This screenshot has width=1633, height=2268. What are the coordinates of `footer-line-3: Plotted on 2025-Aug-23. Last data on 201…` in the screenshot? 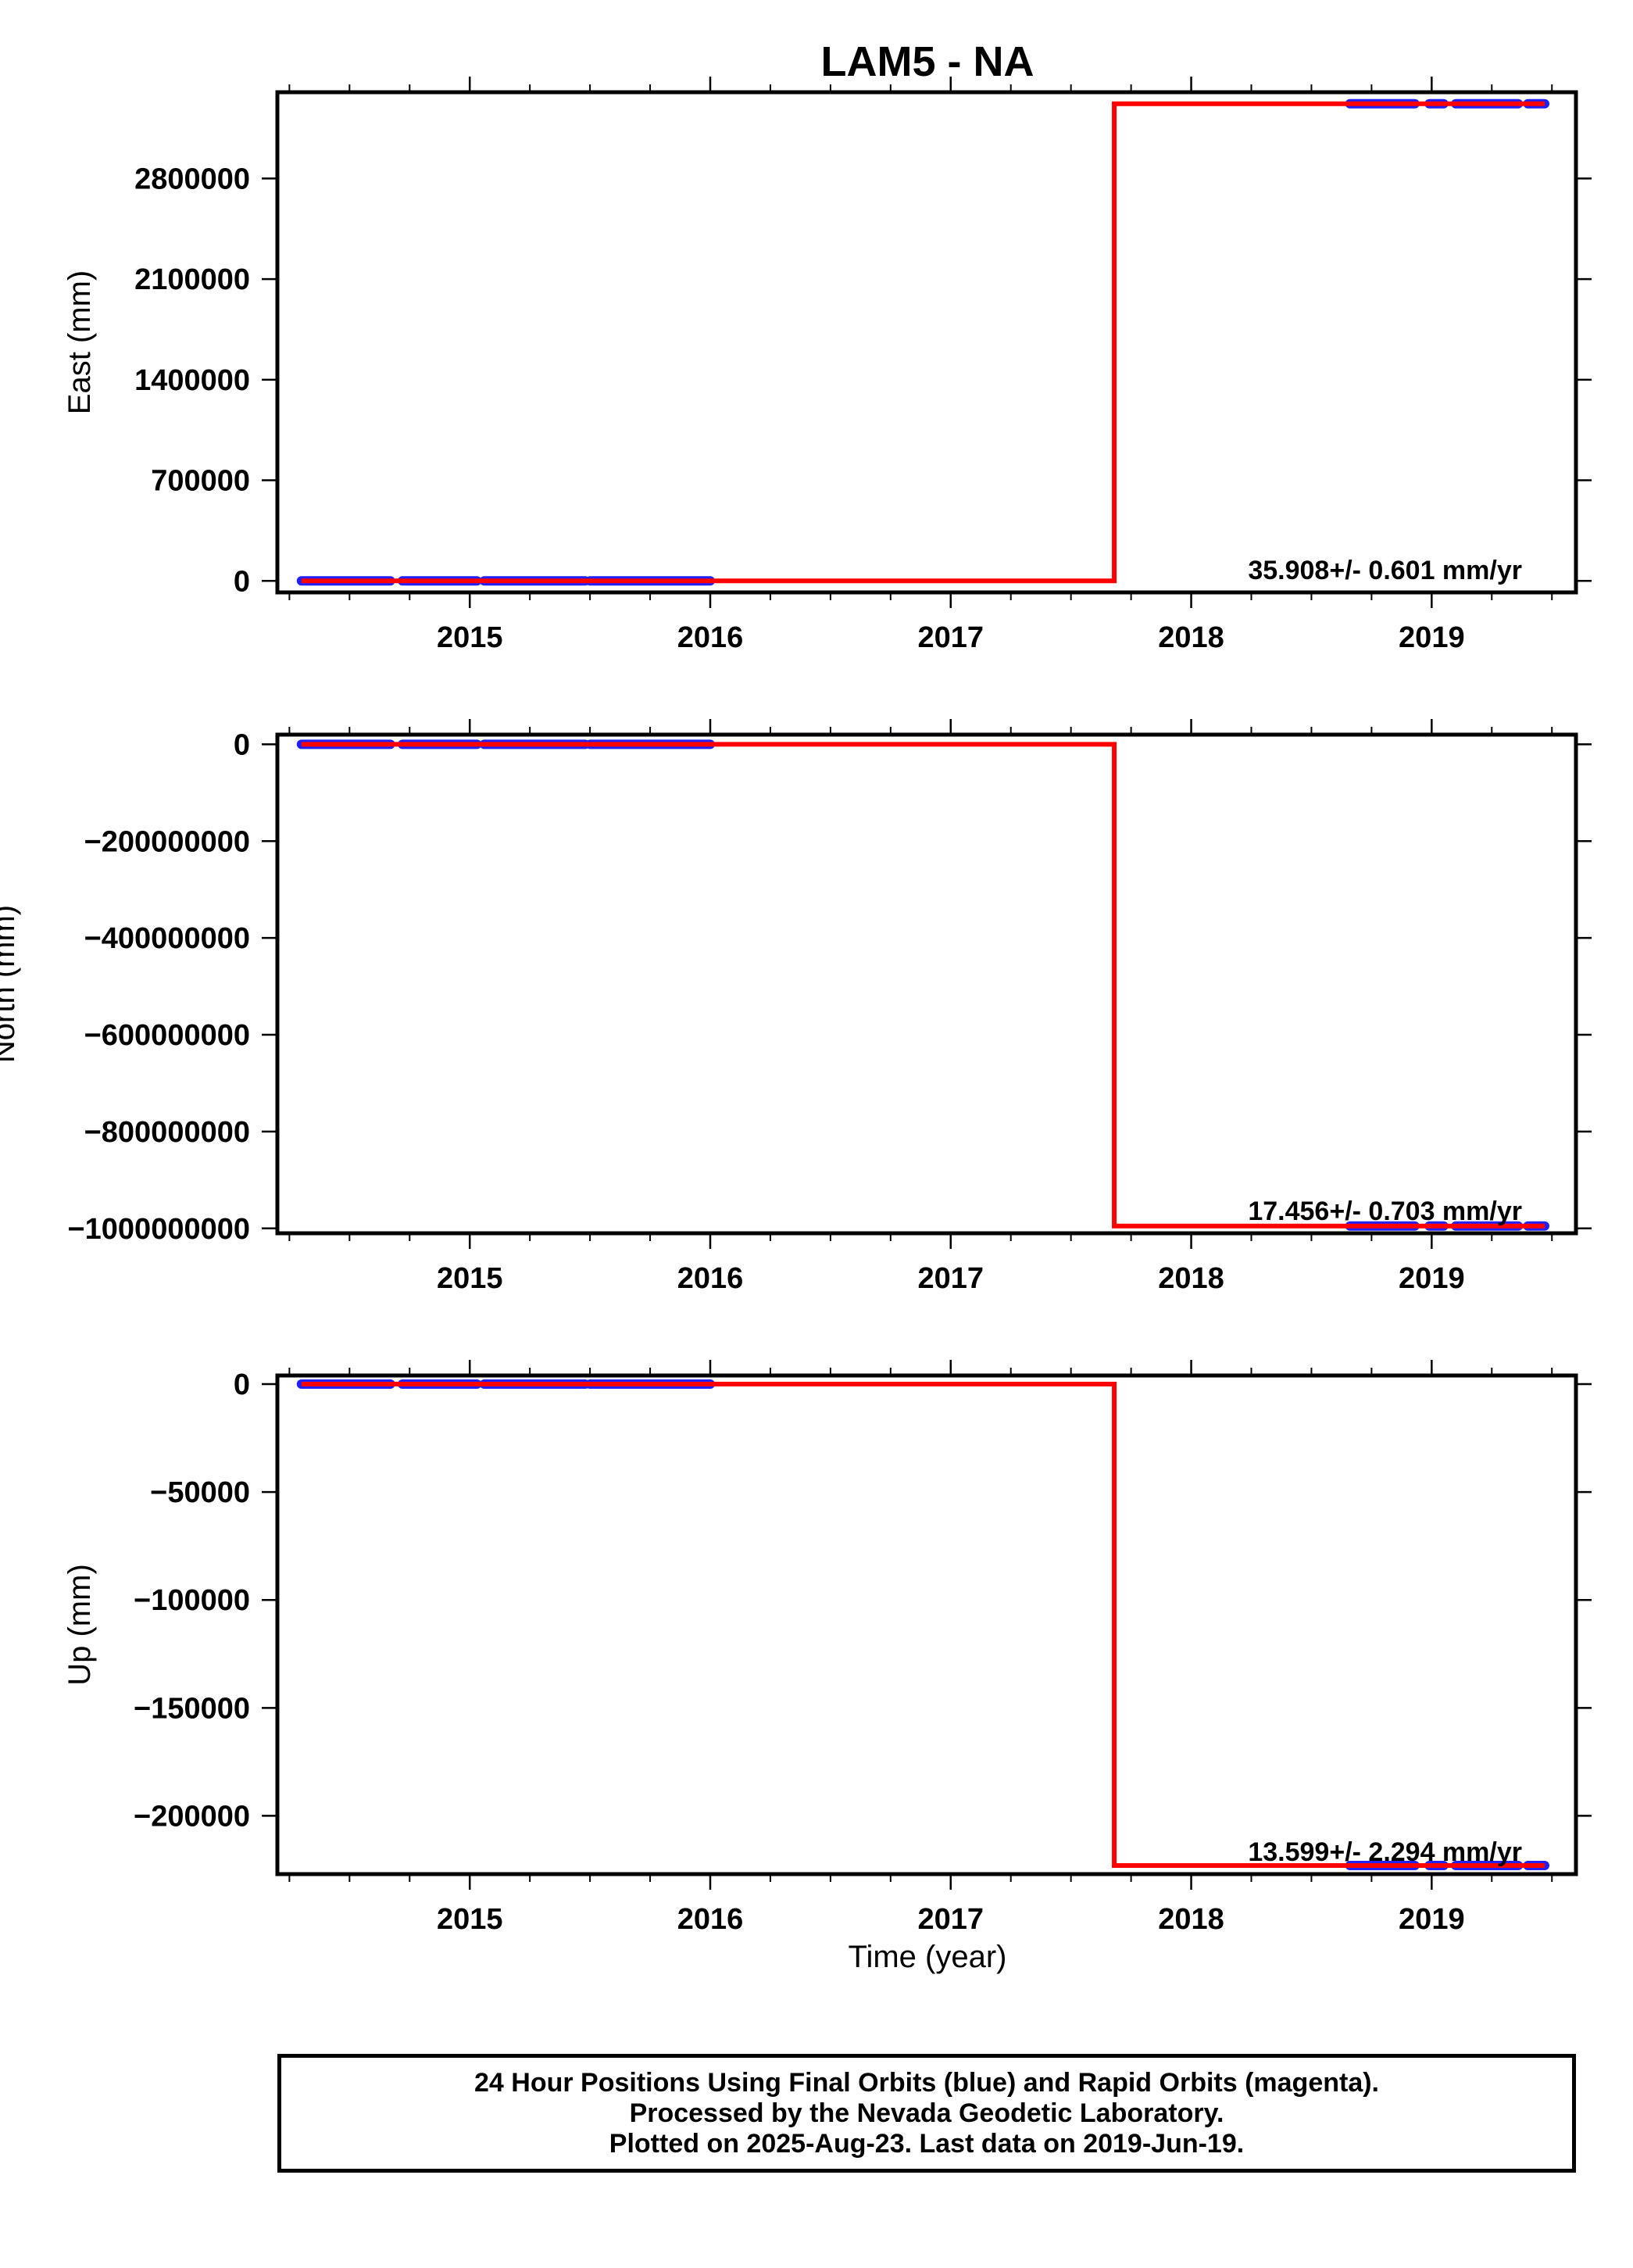 It's located at (927, 2144).